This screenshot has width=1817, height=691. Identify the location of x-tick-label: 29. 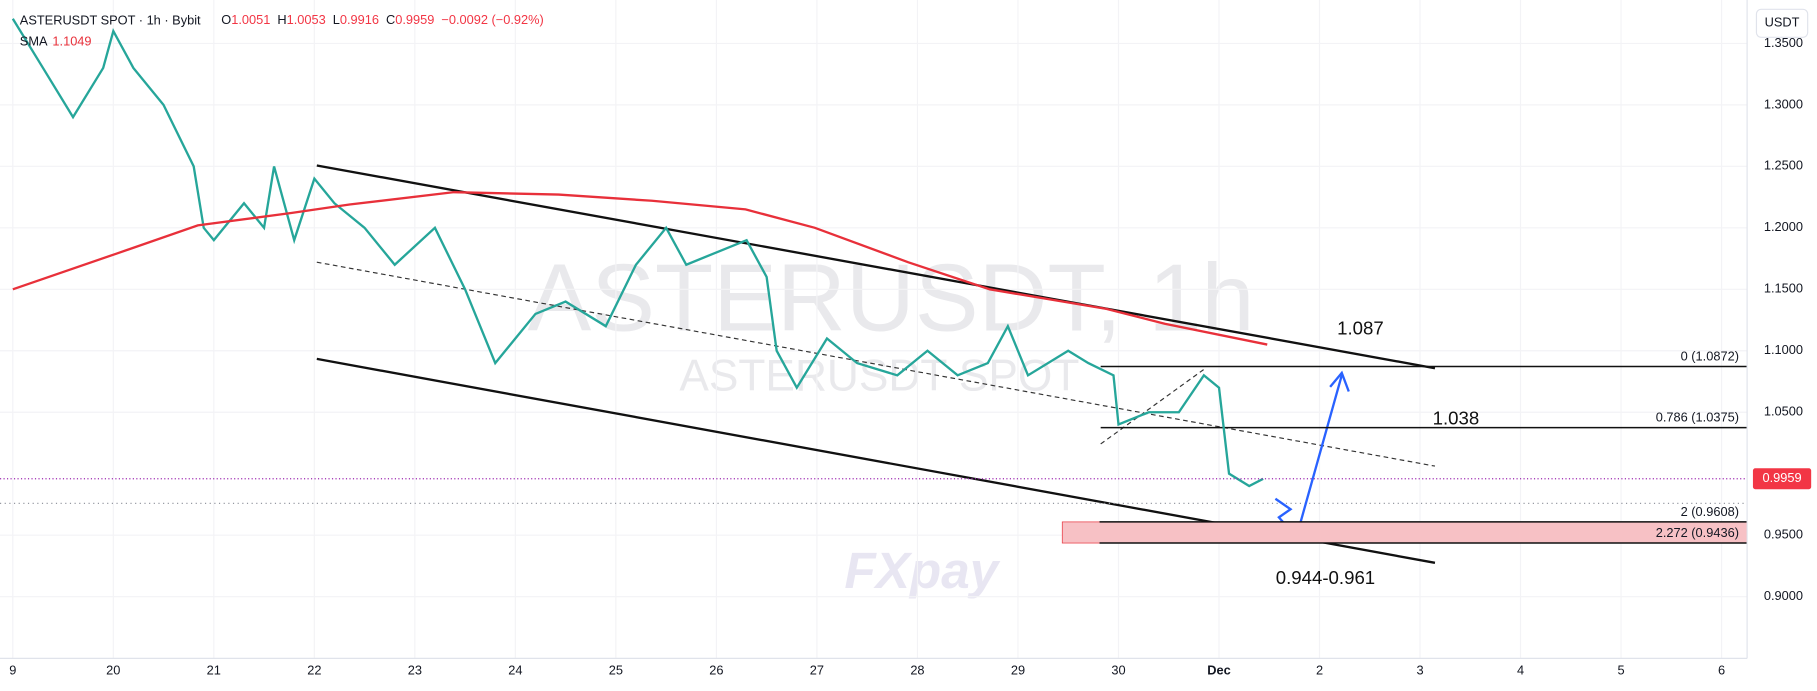
(1018, 670).